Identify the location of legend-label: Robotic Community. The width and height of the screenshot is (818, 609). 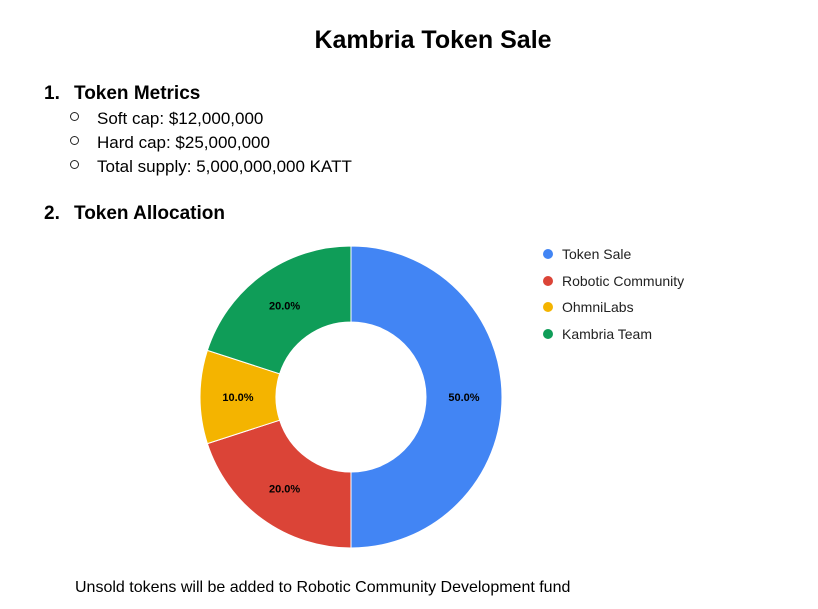
(623, 280).